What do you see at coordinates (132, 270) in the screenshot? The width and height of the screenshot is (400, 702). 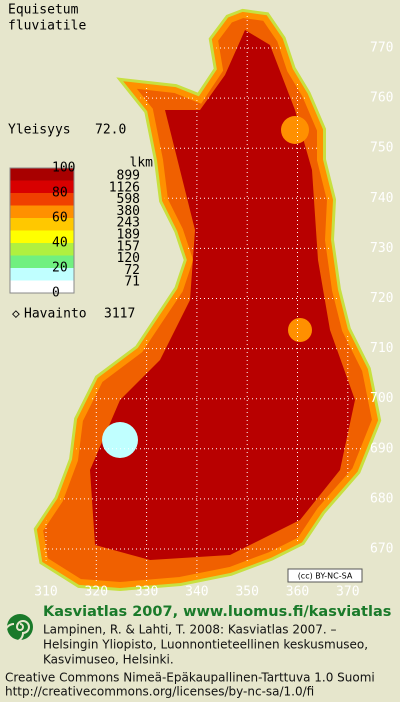 I see `legend-count: 72` at bounding box center [132, 270].